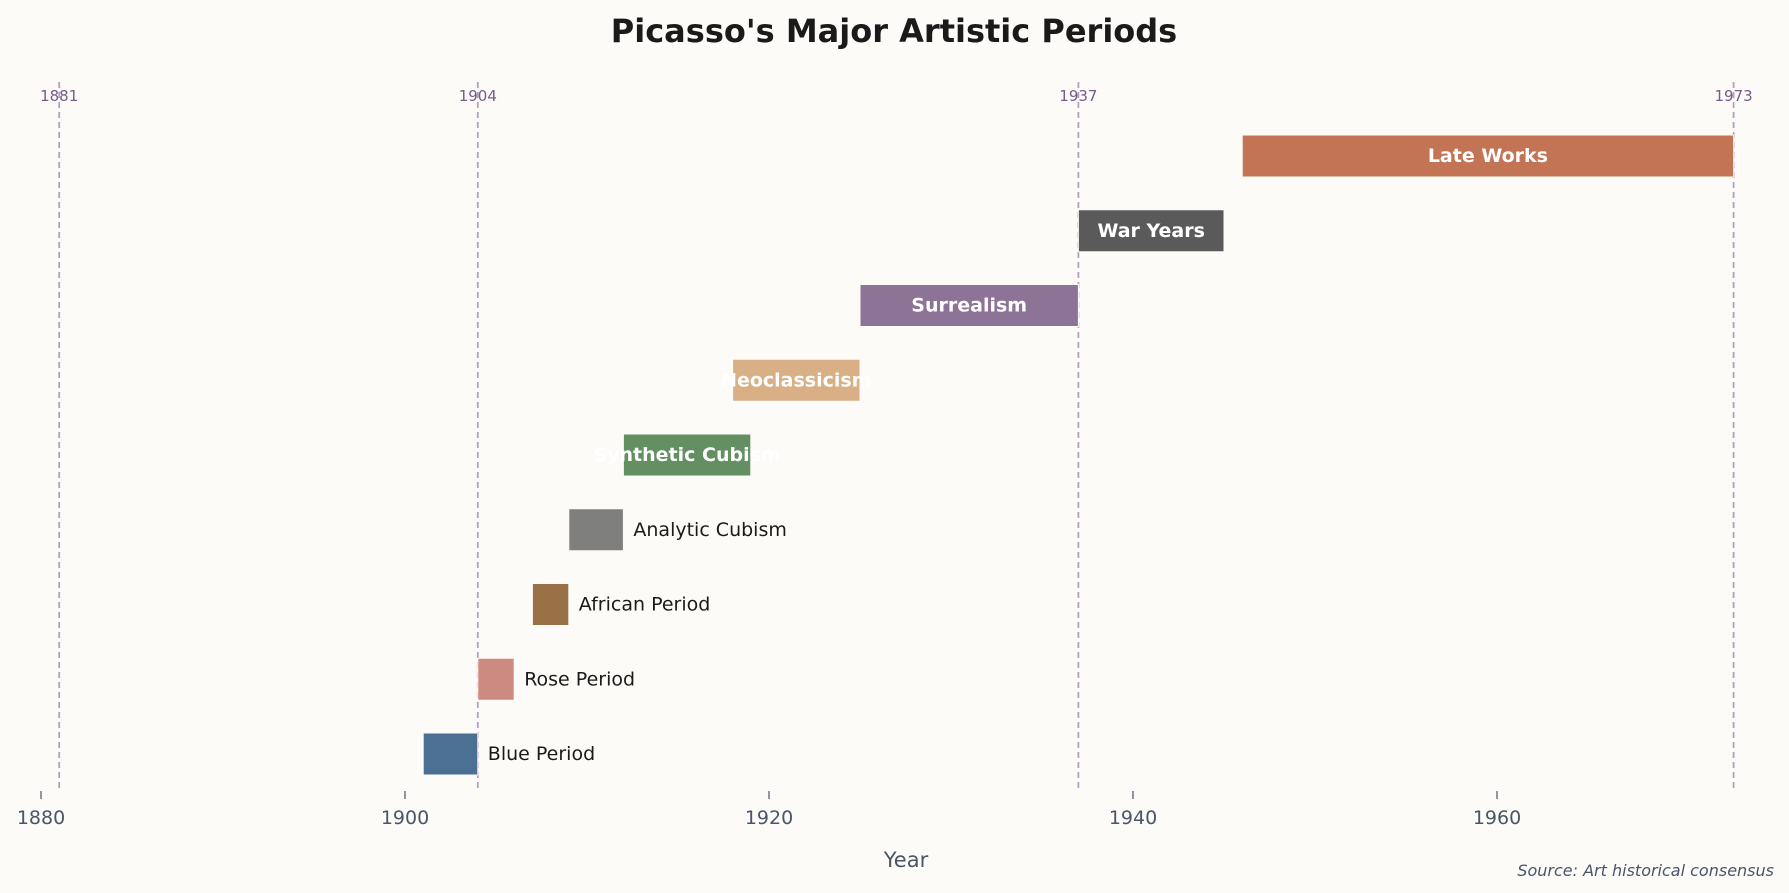 Image resolution: width=1789 pixels, height=893 pixels. I want to click on x-tick-label: 1880, so click(41, 818).